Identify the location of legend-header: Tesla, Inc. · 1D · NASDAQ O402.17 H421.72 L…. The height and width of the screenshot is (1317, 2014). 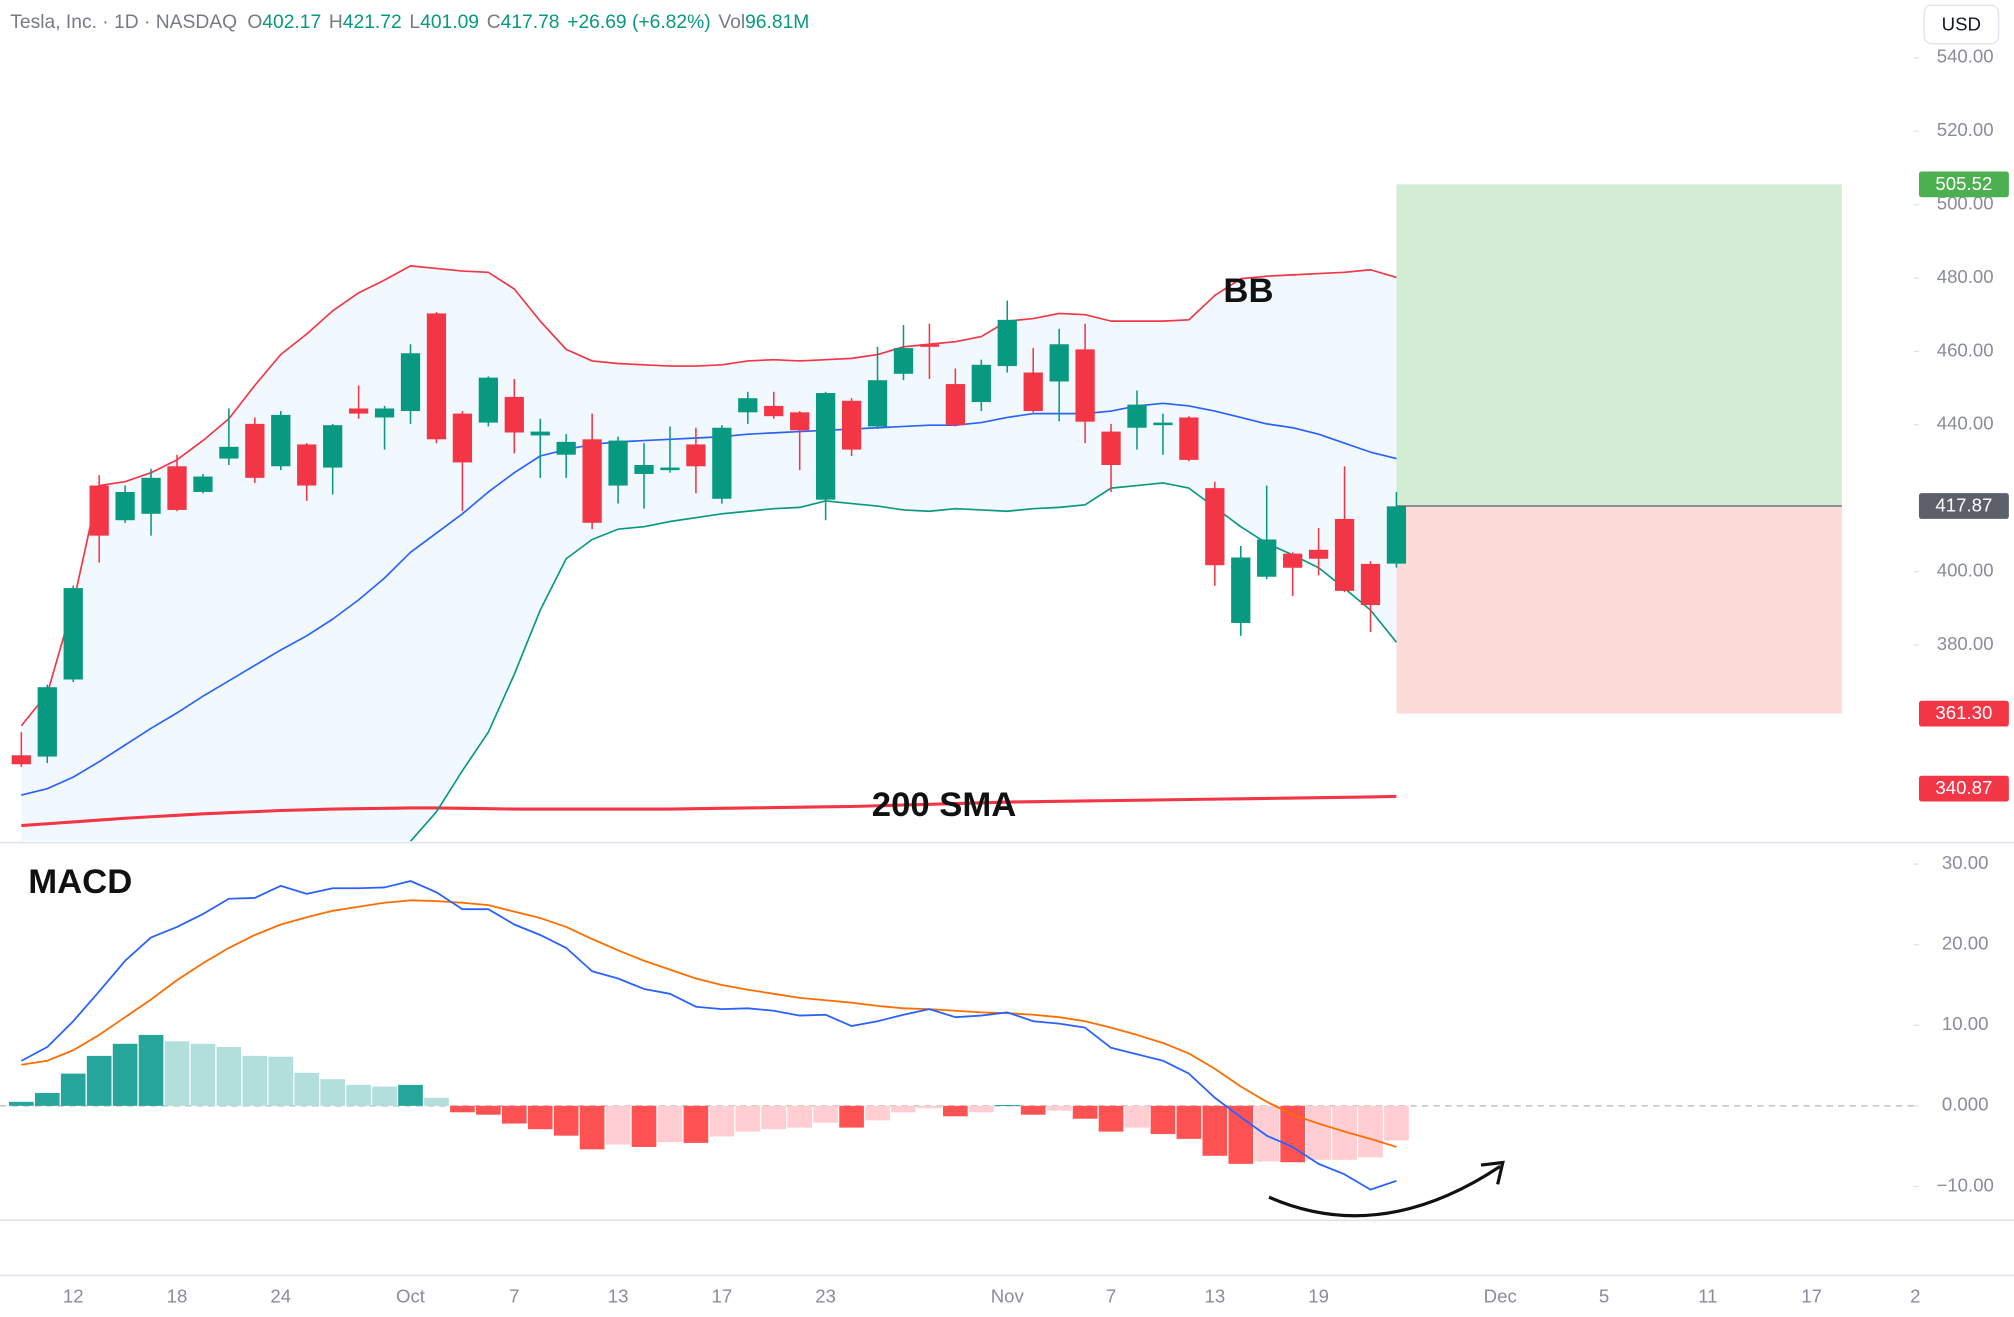
(409, 22).